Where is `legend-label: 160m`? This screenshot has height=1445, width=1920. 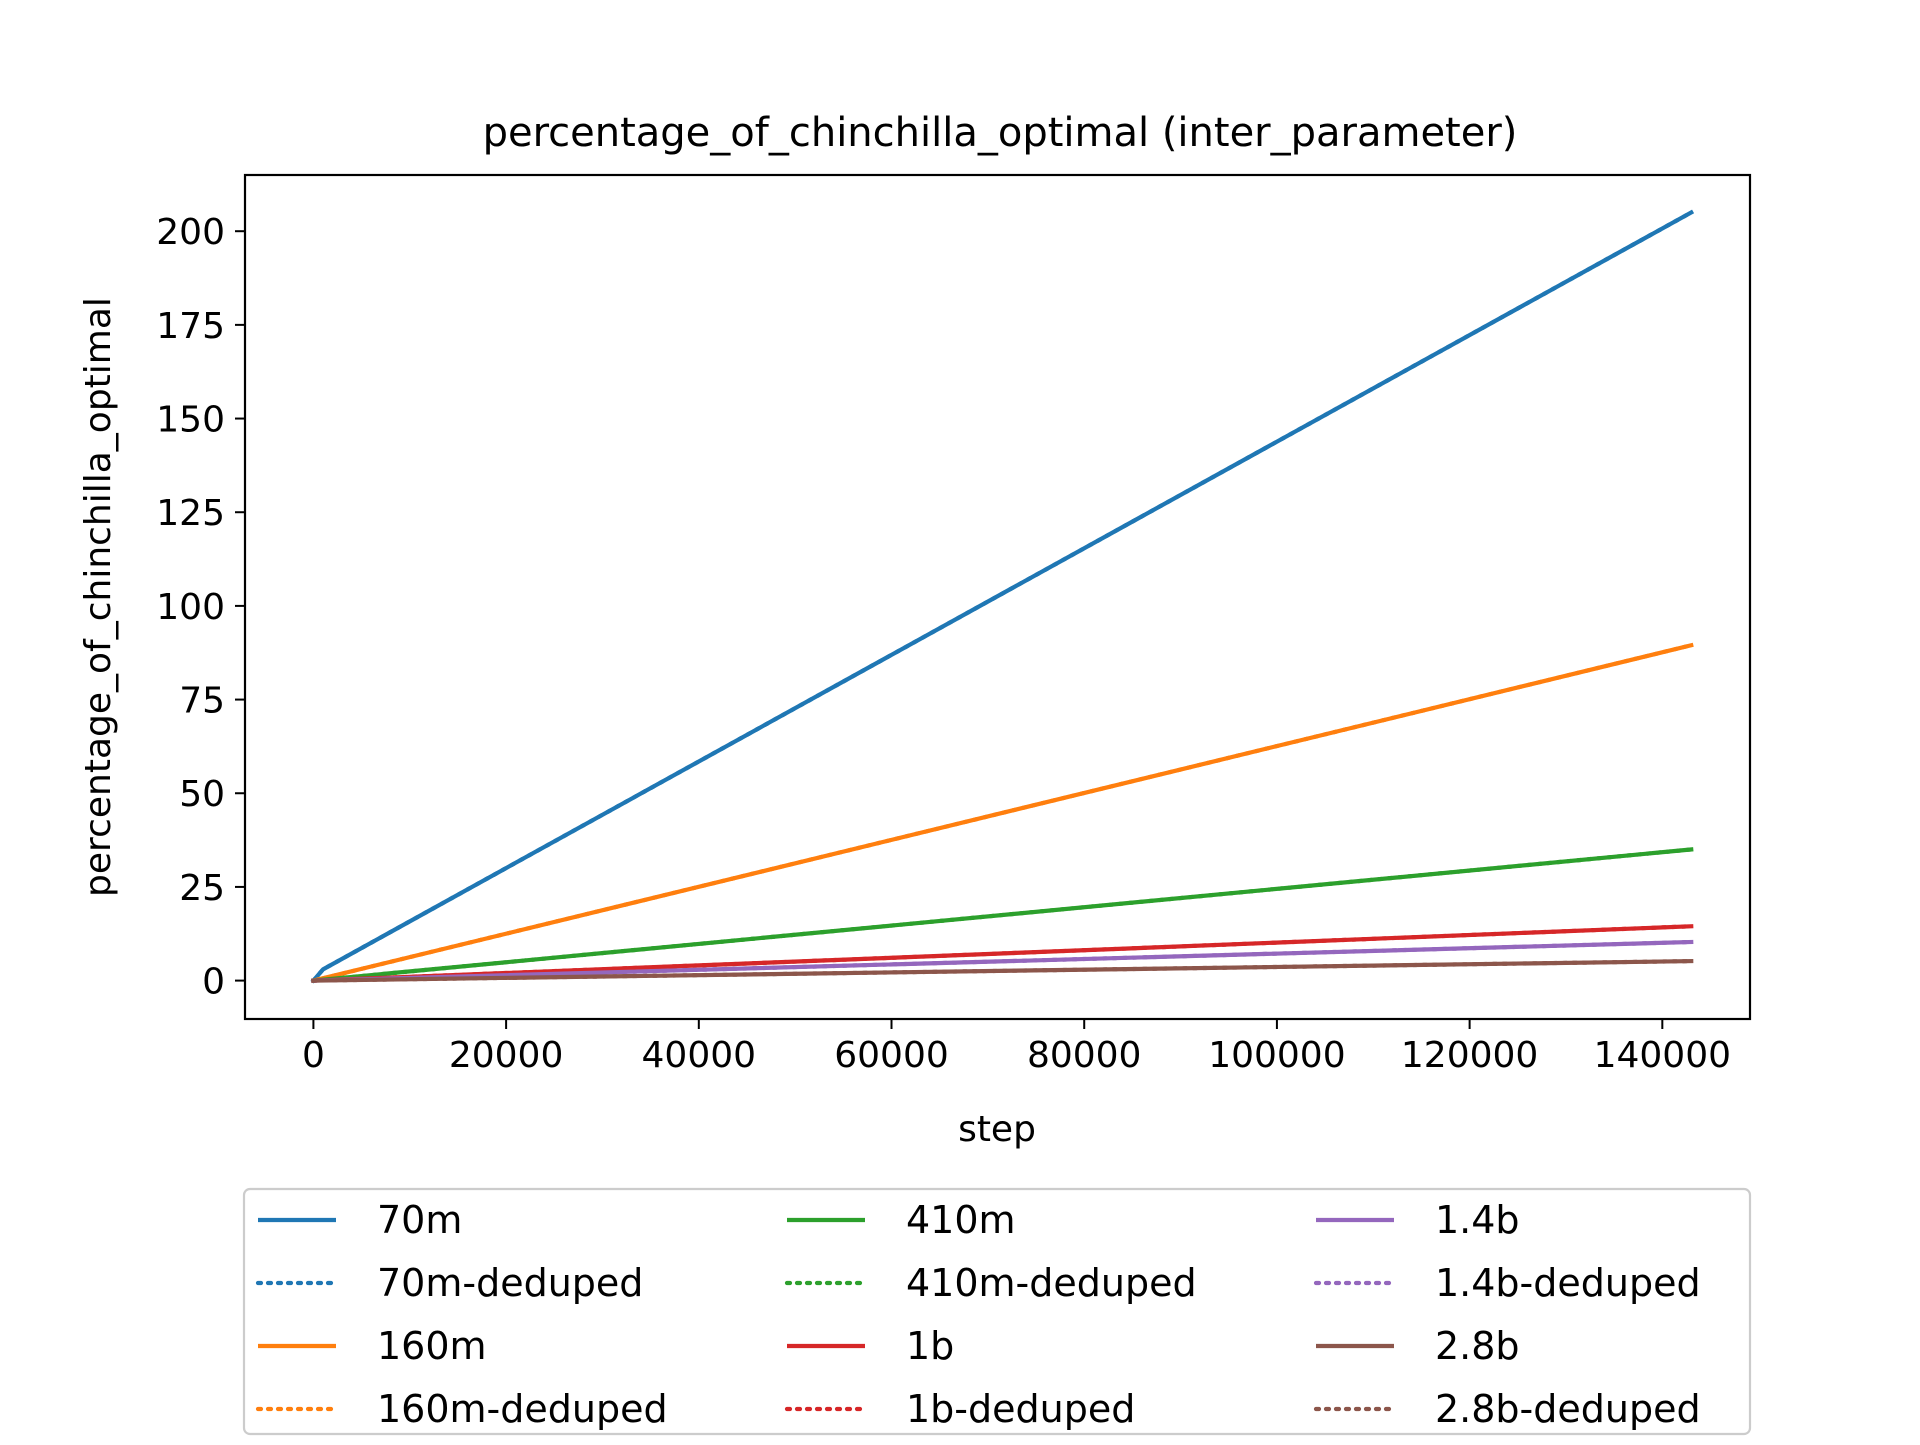 legend-label: 160m is located at coordinates (432, 1346).